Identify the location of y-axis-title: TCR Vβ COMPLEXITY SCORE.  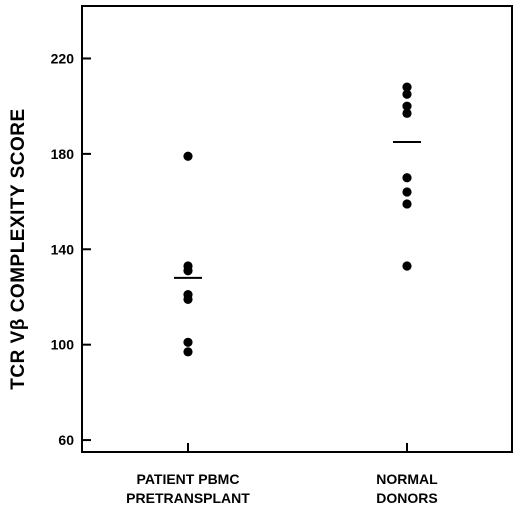
(18, 248).